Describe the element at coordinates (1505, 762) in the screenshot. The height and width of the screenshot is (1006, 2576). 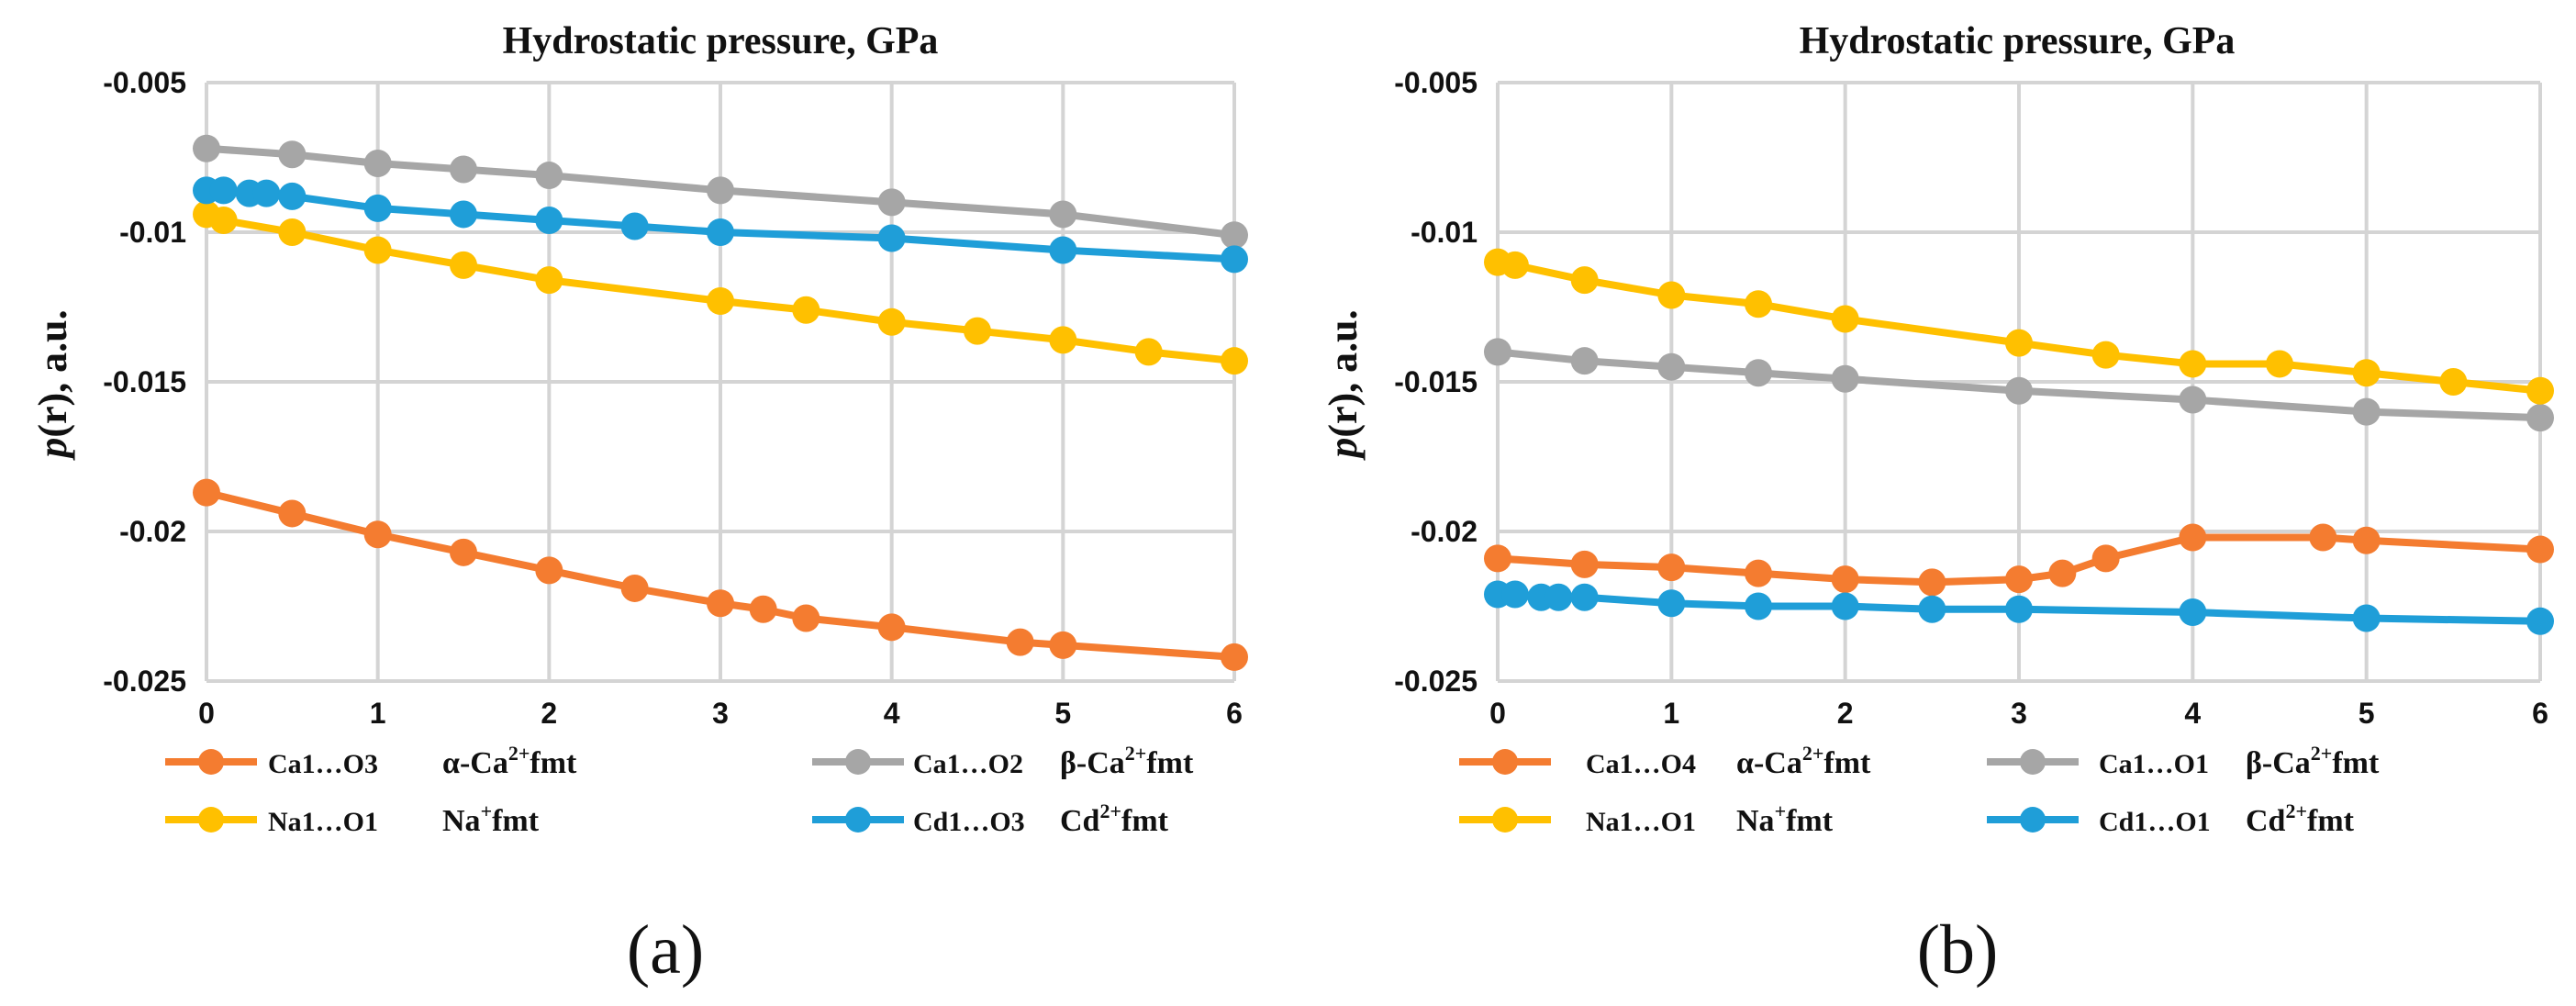
I see `legend-marker-ca-o4` at that location.